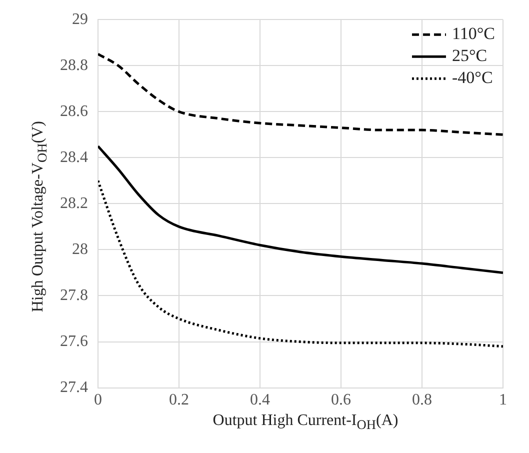 Image resolution: width=529 pixels, height=453 pixels. I want to click on y-tick-label: 28.4, so click(74, 157).